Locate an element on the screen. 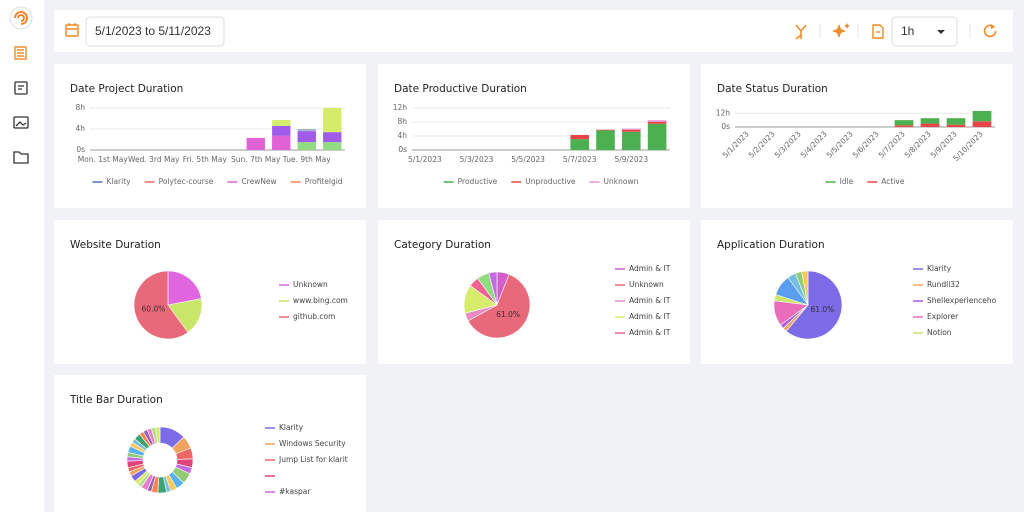 This screenshot has width=1024, height=512. sparkle-icon is located at coordinates (841, 30).